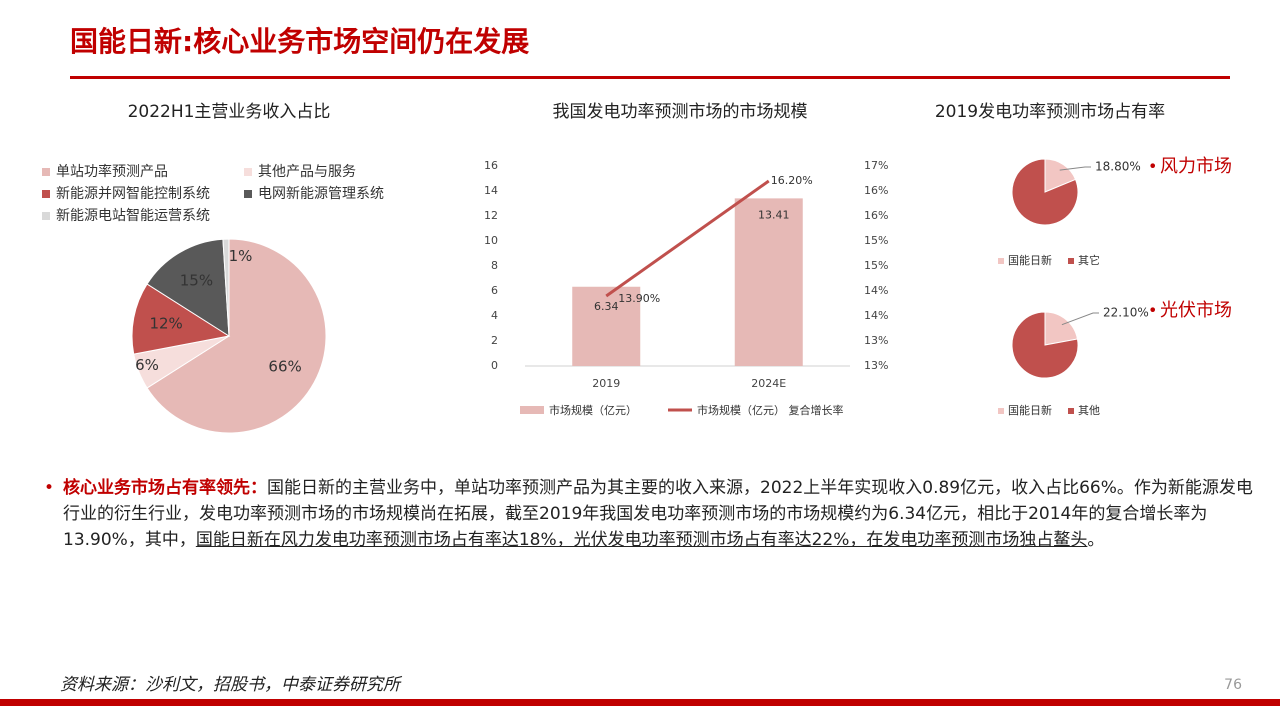  What do you see at coordinates (284, 366) in the screenshot?
I see `data-label: 66%` at bounding box center [284, 366].